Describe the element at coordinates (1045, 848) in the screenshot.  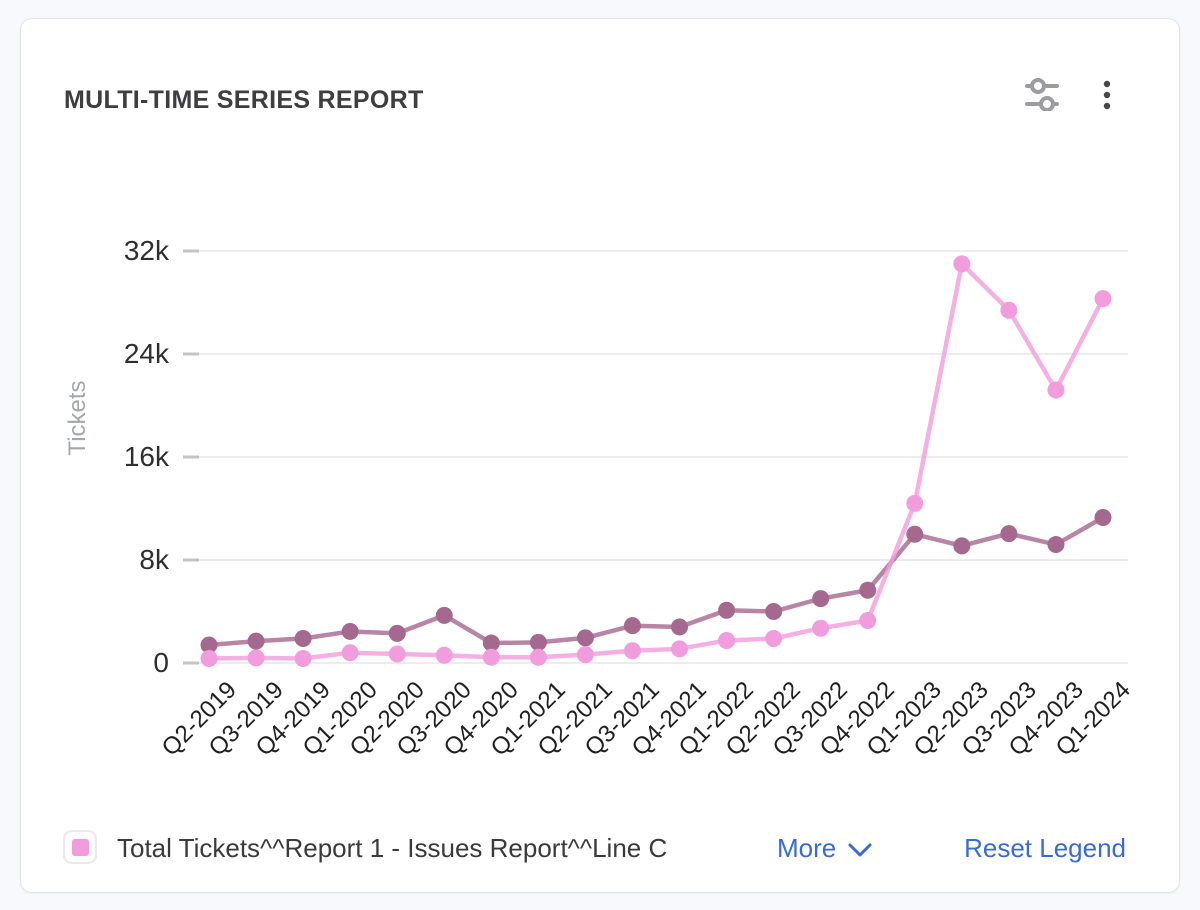
I see `reset-legend-button: Reset Legend` at that location.